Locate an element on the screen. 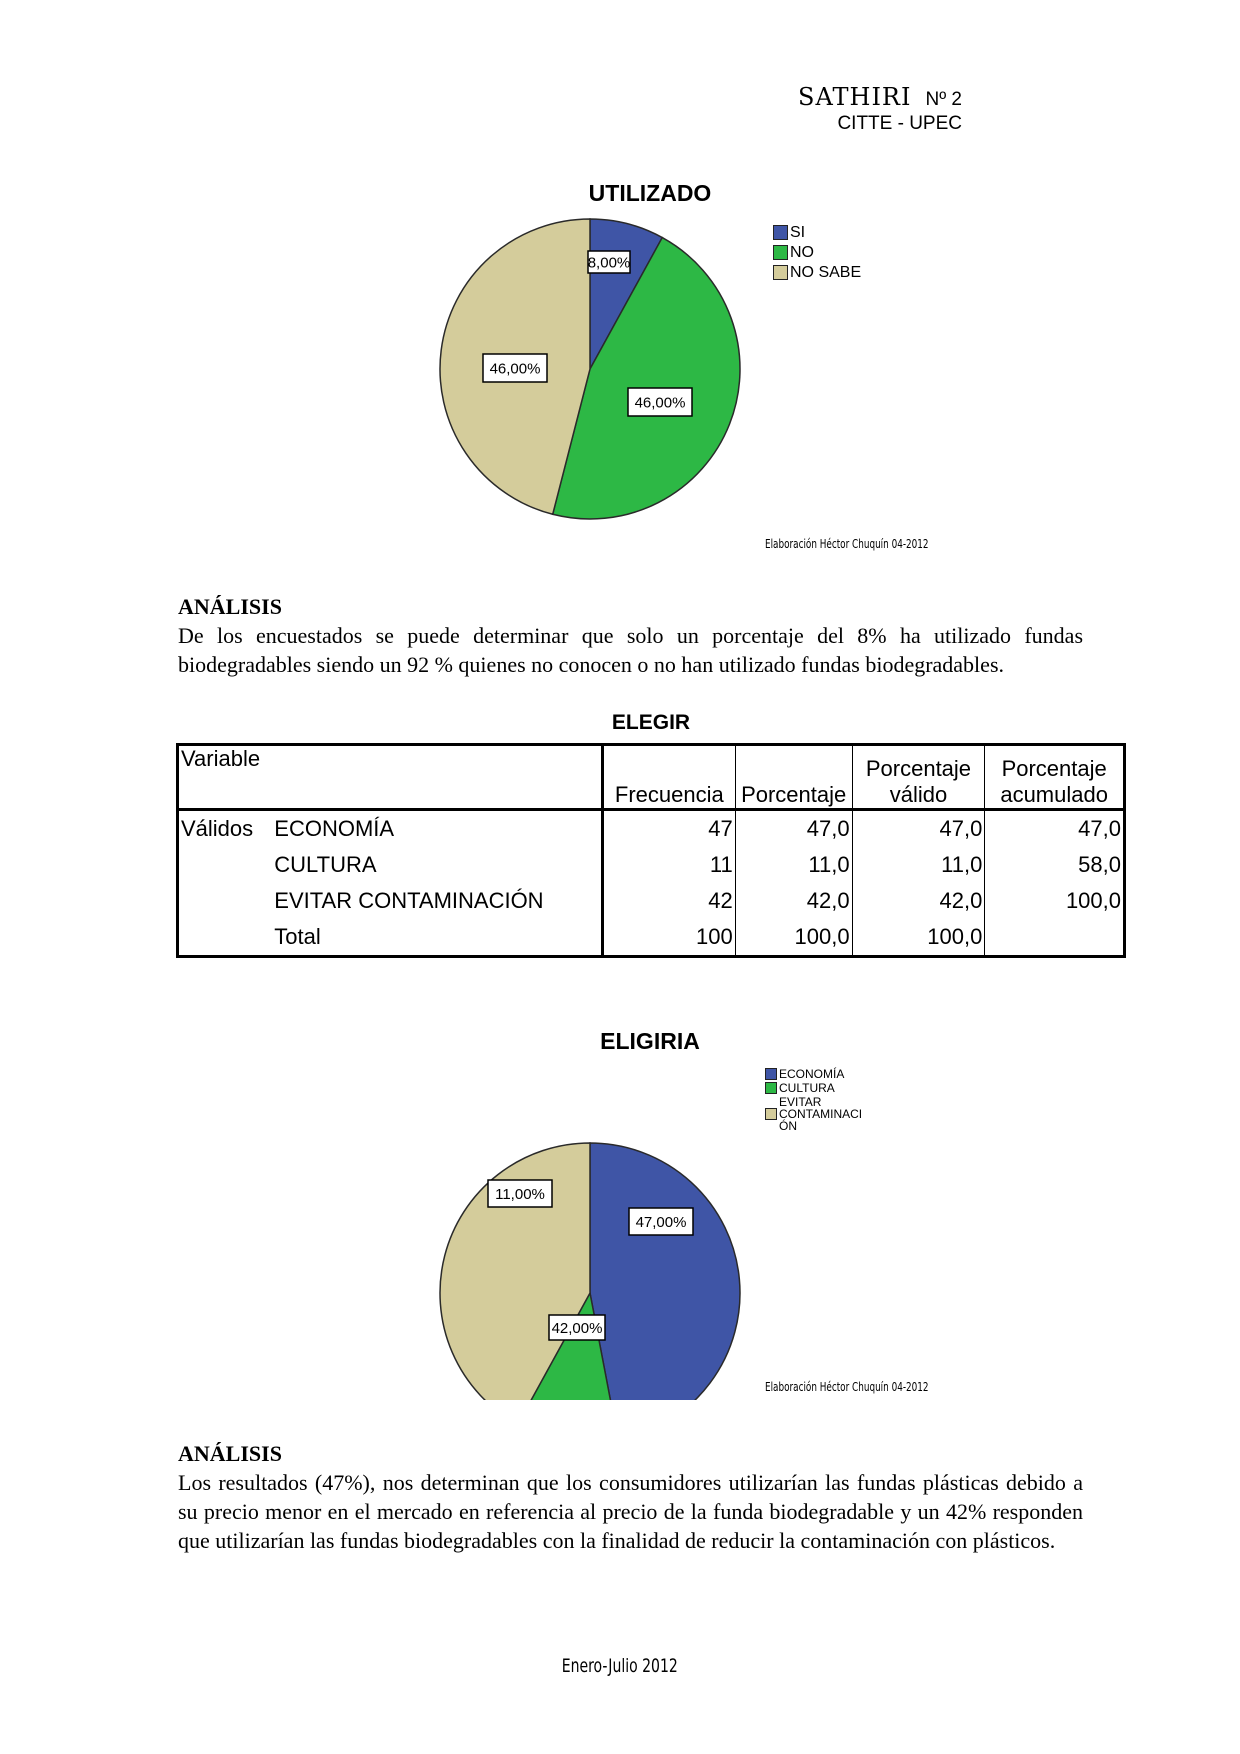 This screenshot has height=1754, width=1240. journal-name: SATHIRI is located at coordinates (855, 97).